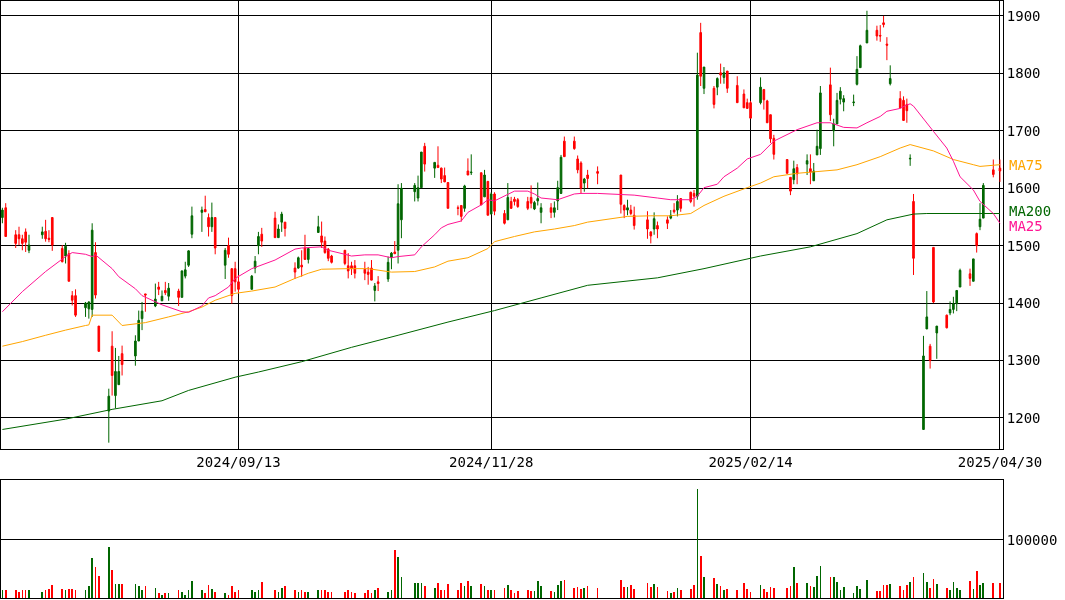  What do you see at coordinates (1023, 417) in the screenshot?
I see `y-tick-label: 1200` at bounding box center [1023, 417].